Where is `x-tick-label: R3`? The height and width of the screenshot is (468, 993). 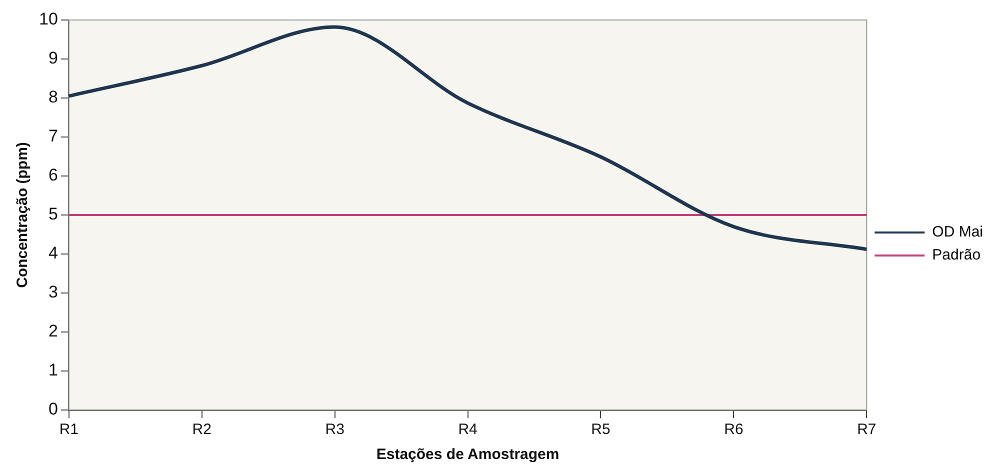 x-tick-label: R3 is located at coordinates (334, 429).